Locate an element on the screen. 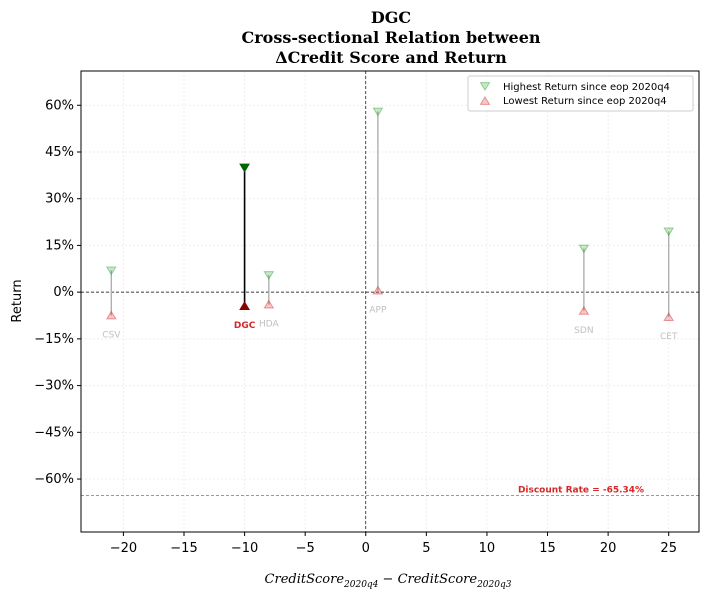 Image resolution: width=708 pixels, height=599 pixels. y-tick-label: 15% is located at coordinates (59, 245).